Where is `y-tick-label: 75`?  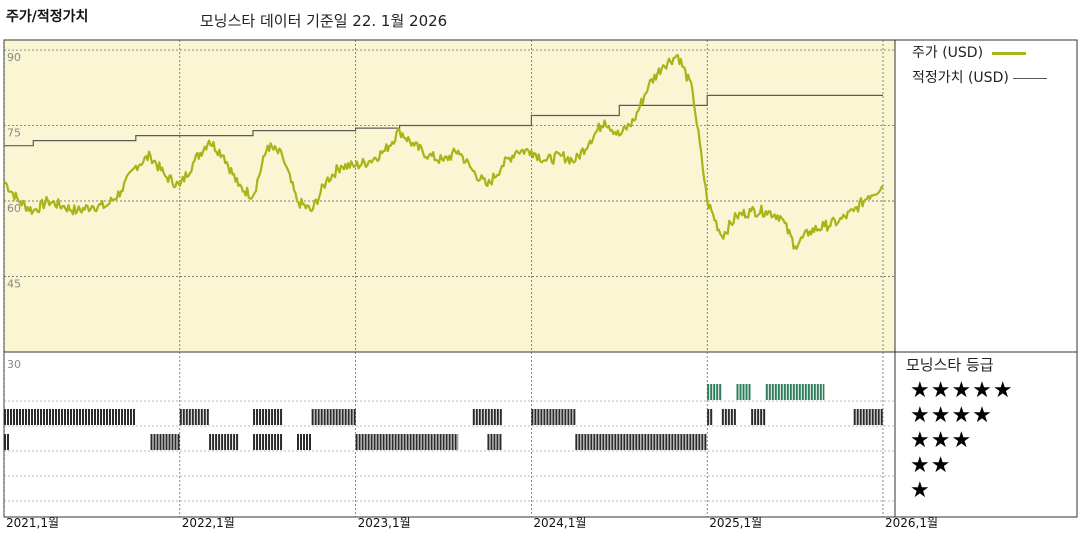 y-tick-label: 75 is located at coordinates (14, 133).